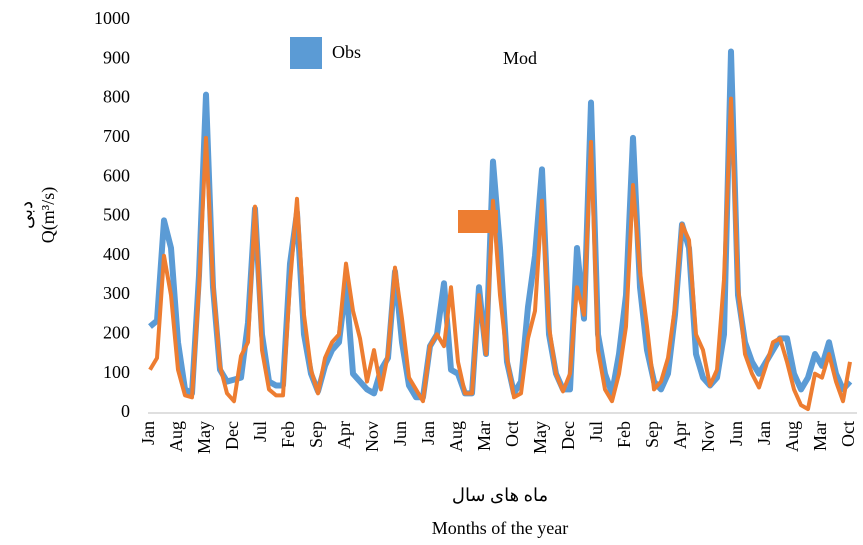  What do you see at coordinates (116, 293) in the screenshot?
I see `y-tick-label: 300` at bounding box center [116, 293].